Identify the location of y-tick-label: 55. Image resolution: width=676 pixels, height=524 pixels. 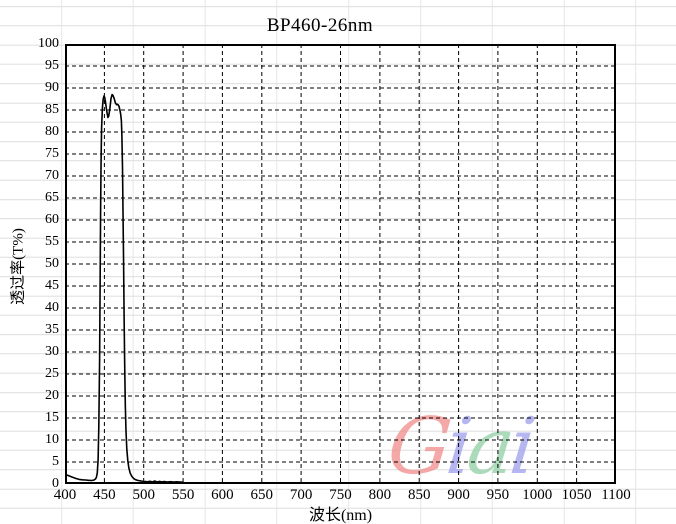
(52, 241).